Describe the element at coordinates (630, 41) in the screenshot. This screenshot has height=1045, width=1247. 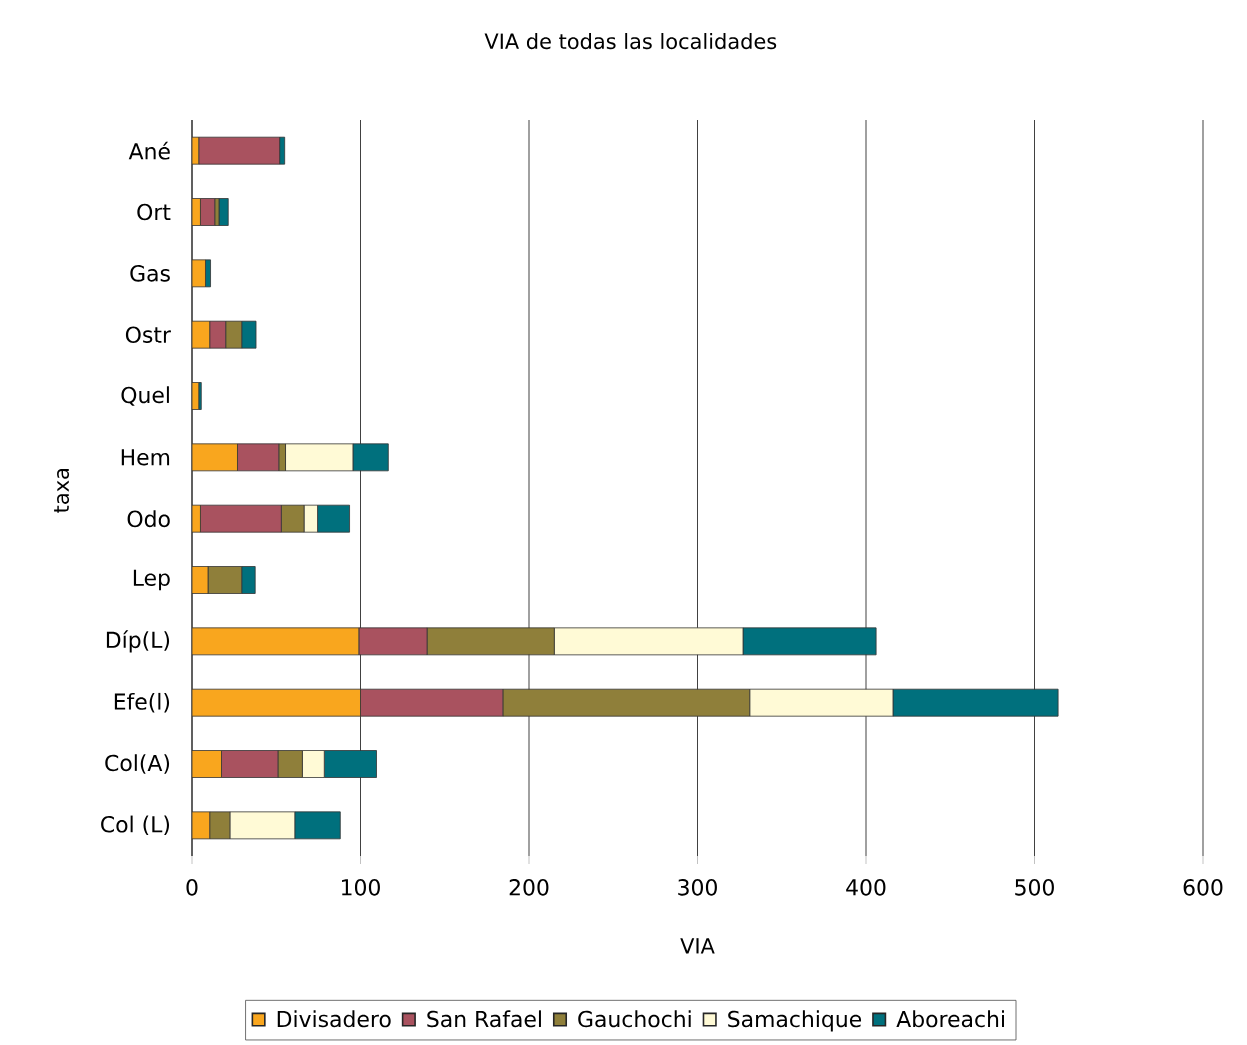
I see `chart-title: VIA de todas las localidades` at that location.